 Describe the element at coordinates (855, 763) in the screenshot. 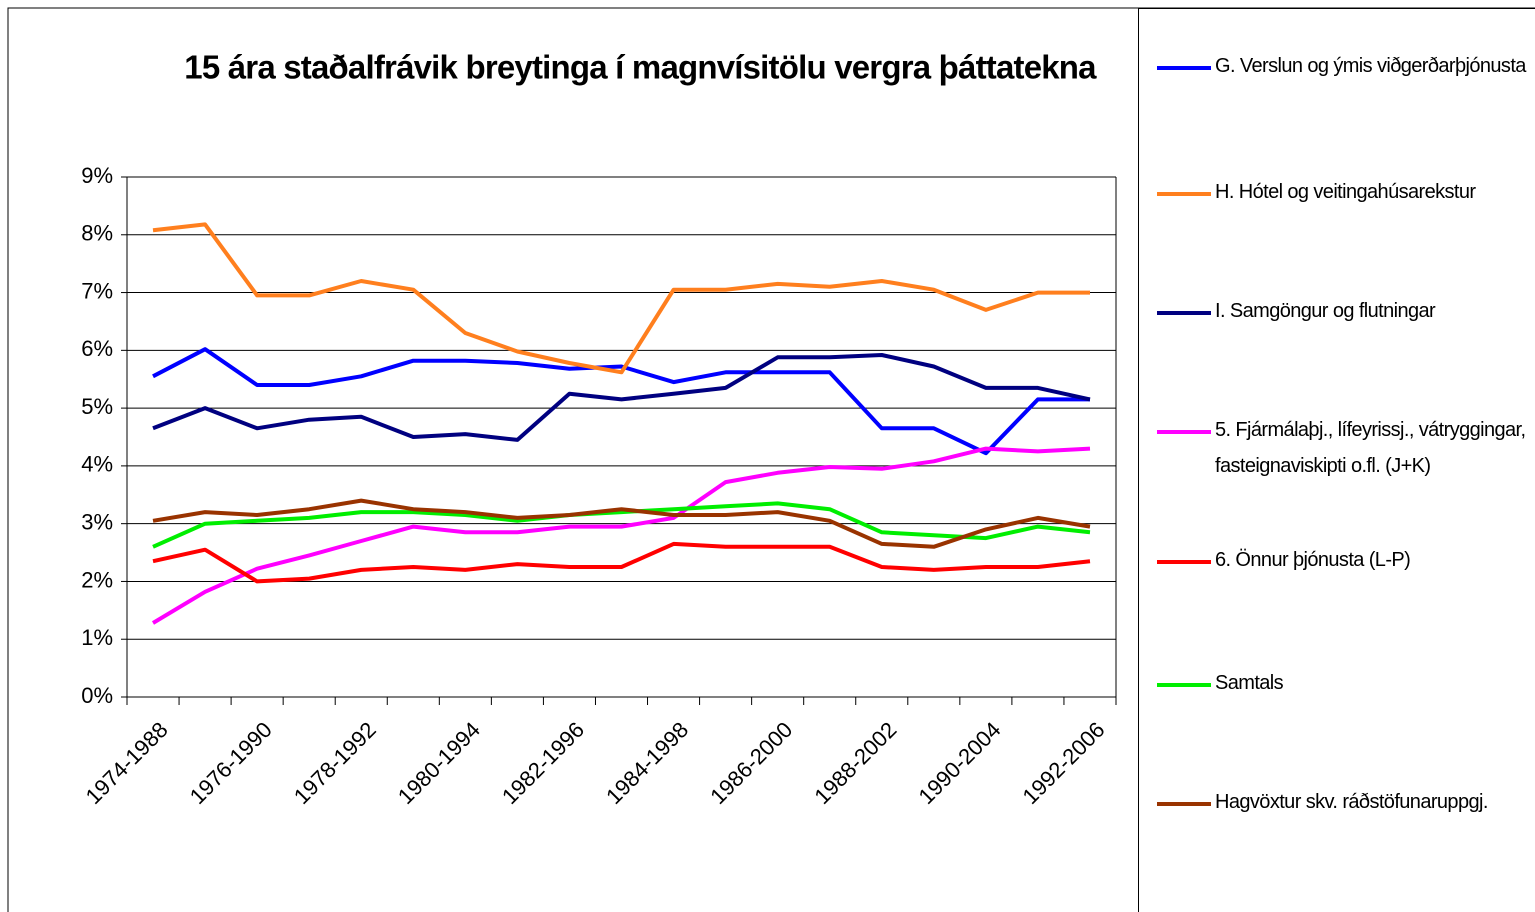

I see `x-tick-label: 1988-2002` at that location.